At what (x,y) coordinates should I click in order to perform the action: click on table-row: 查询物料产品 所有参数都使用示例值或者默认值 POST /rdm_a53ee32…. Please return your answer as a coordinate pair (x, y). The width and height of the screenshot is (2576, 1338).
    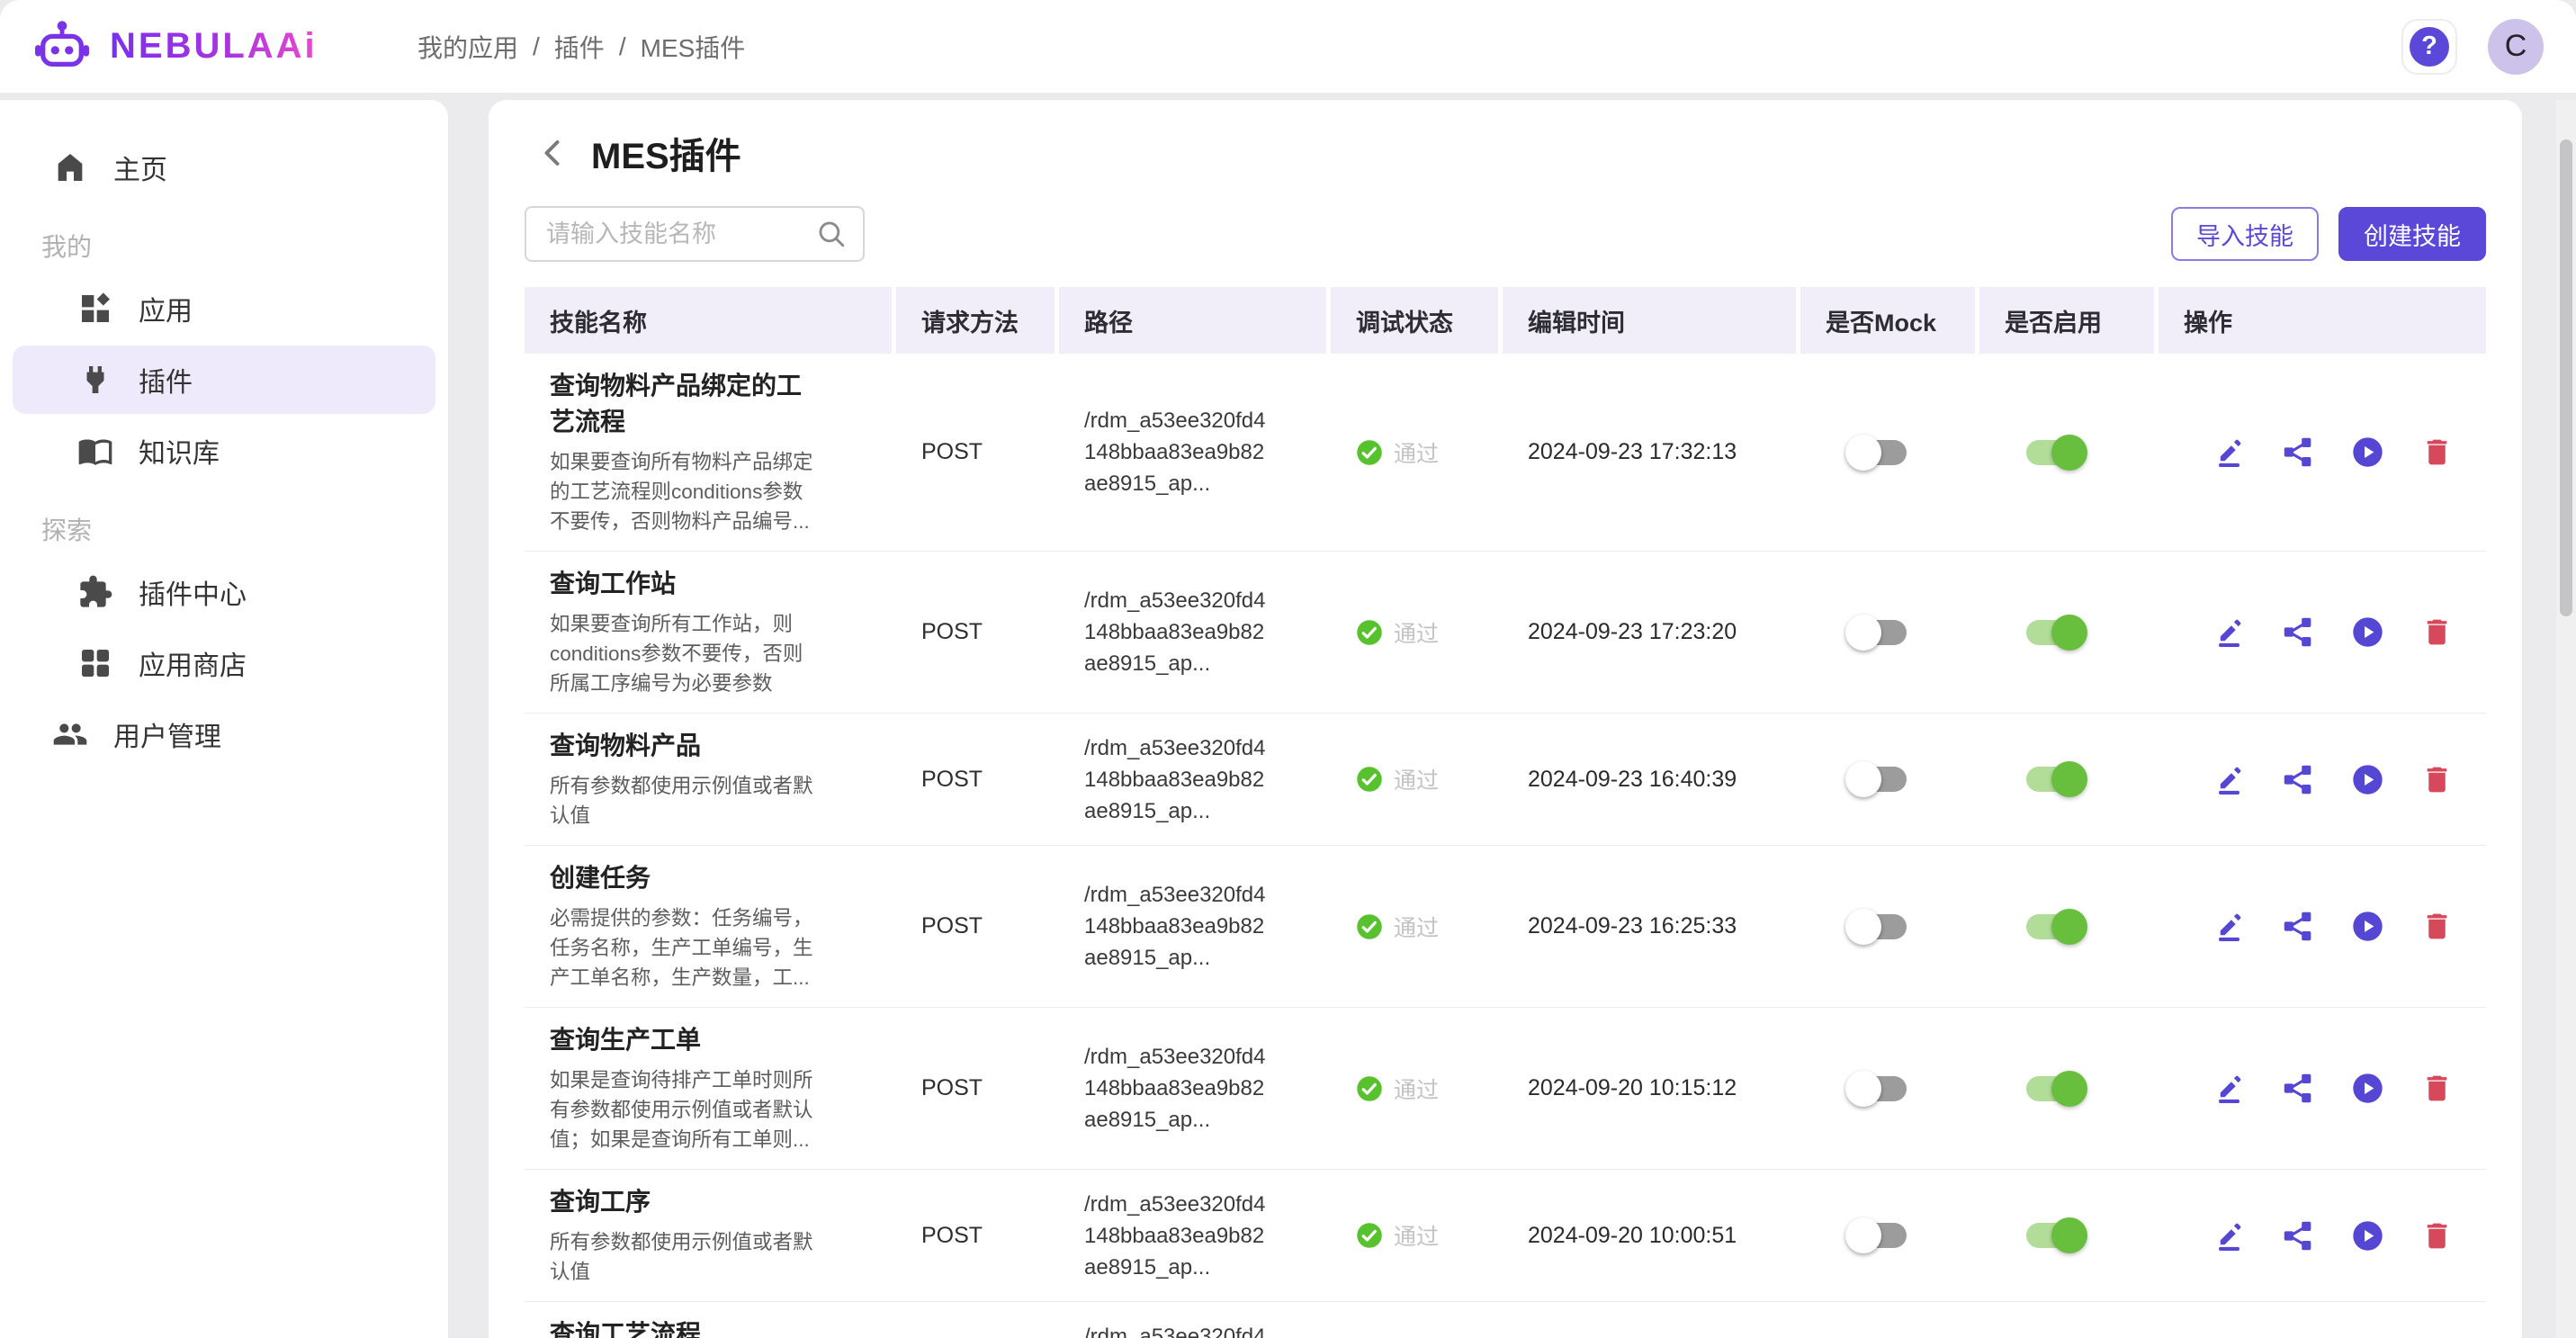
    Looking at the image, I should click on (1506, 780).